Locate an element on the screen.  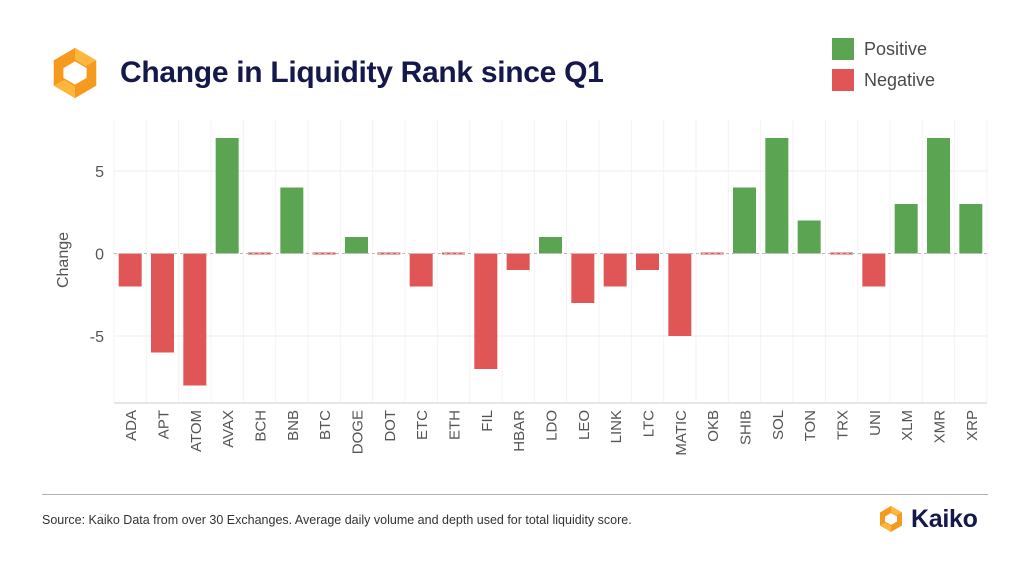
brand-name: Kaiko is located at coordinates (944, 518).